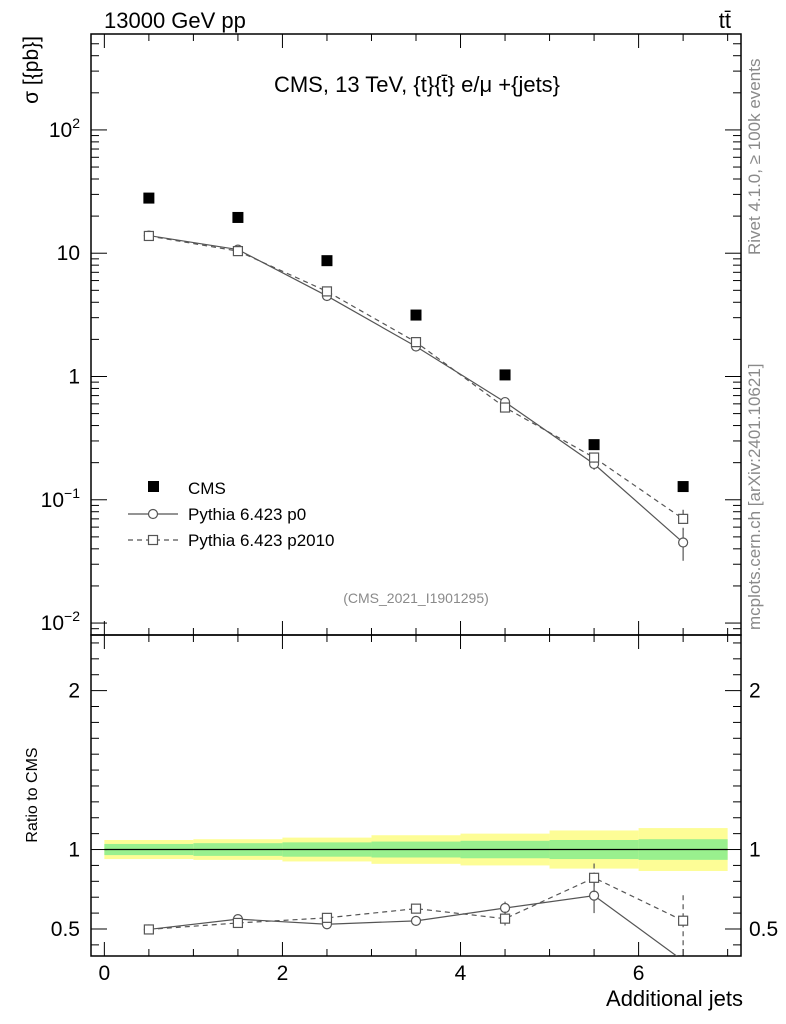 Image resolution: width=786 pixels, height=1024 pixels. Describe the element at coordinates (283, 973) in the screenshot. I see `x-tick-label: 2` at that location.